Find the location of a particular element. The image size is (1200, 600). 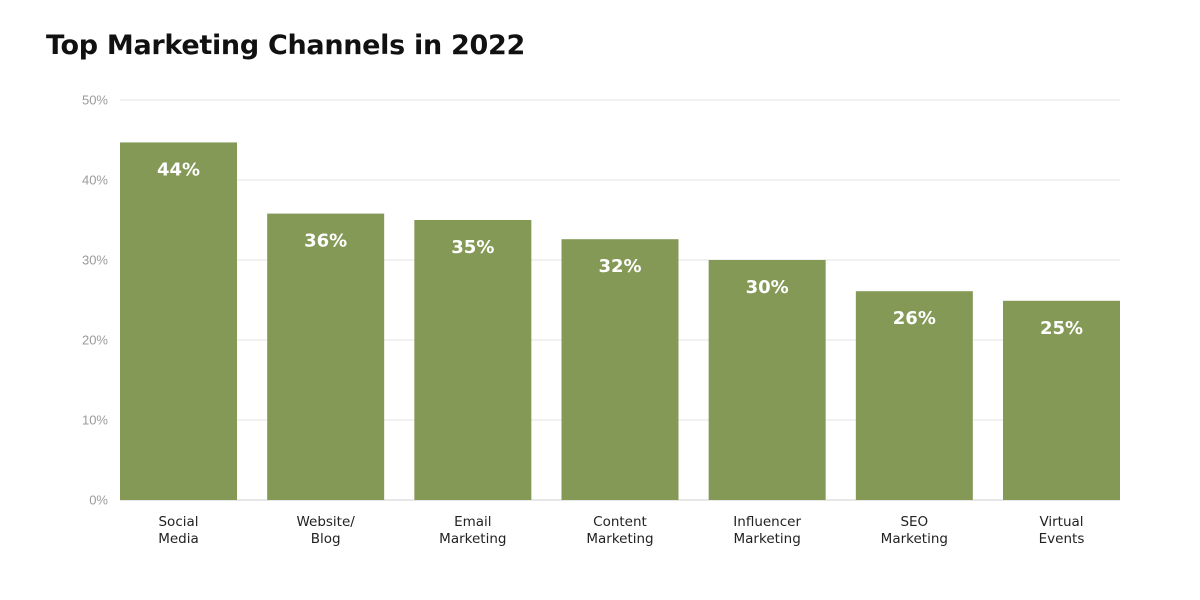

y-tick-label: 30% is located at coordinates (95, 260).